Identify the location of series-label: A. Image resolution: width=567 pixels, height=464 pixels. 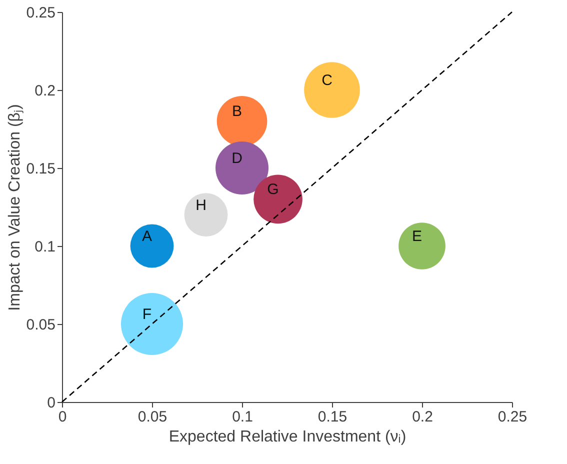
(147, 236).